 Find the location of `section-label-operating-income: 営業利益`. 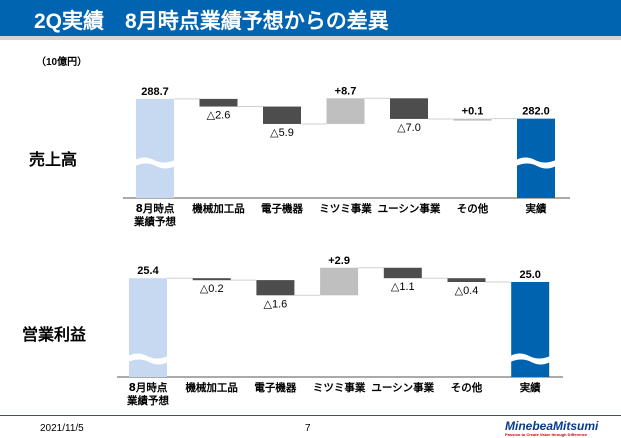

section-label-operating-income: 営業利益 is located at coordinates (54, 335).